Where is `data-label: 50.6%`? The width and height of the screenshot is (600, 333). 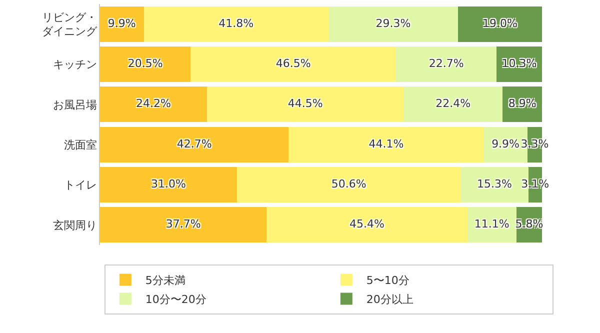 data-label: 50.6% is located at coordinates (348, 184).